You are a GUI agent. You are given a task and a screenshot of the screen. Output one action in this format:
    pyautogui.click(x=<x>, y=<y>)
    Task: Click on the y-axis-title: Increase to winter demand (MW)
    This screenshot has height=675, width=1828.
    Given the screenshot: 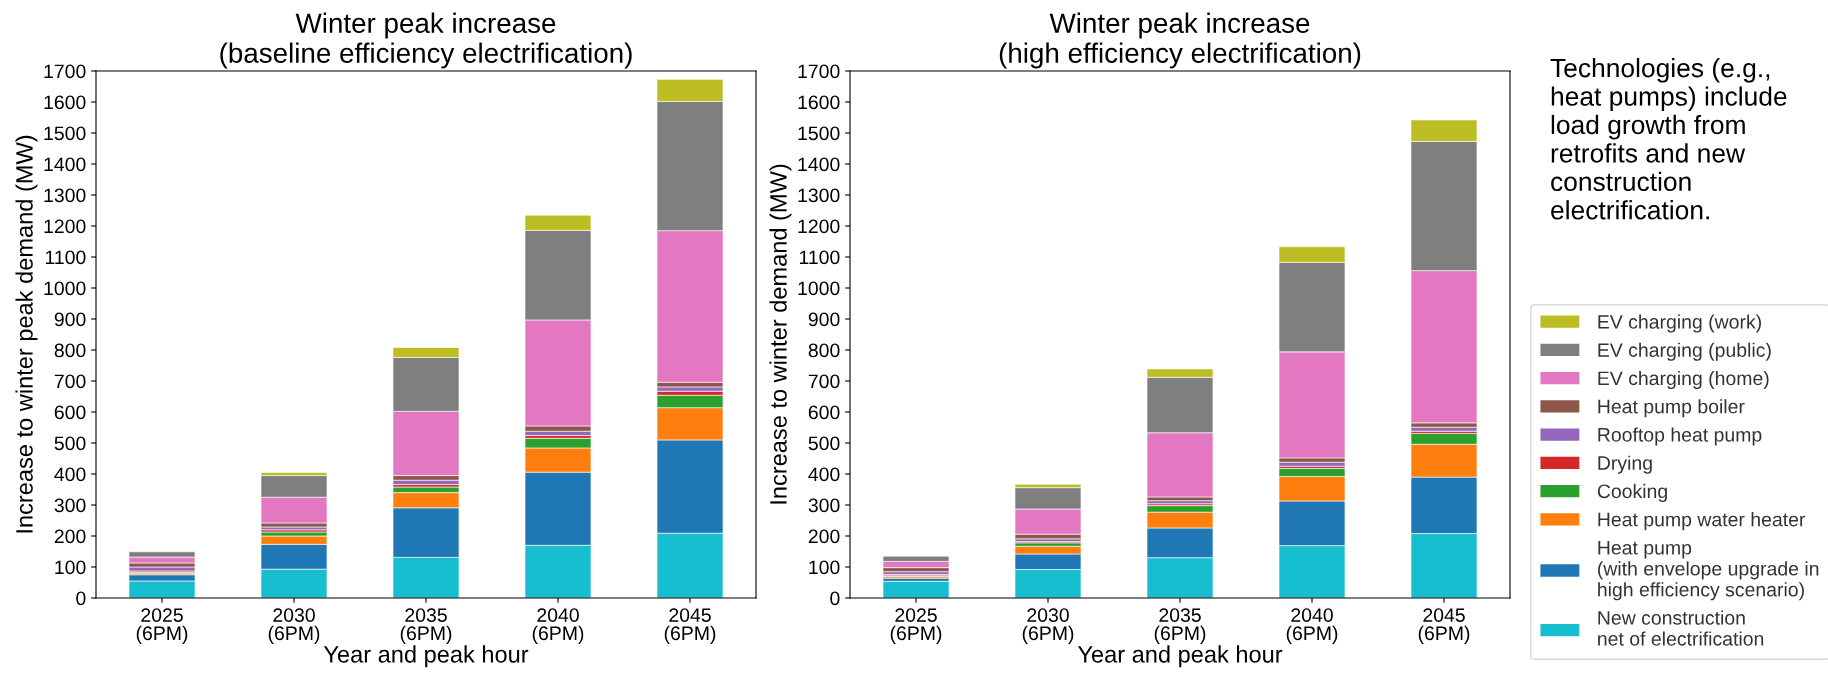 What is the action you would take?
    pyautogui.click(x=780, y=334)
    